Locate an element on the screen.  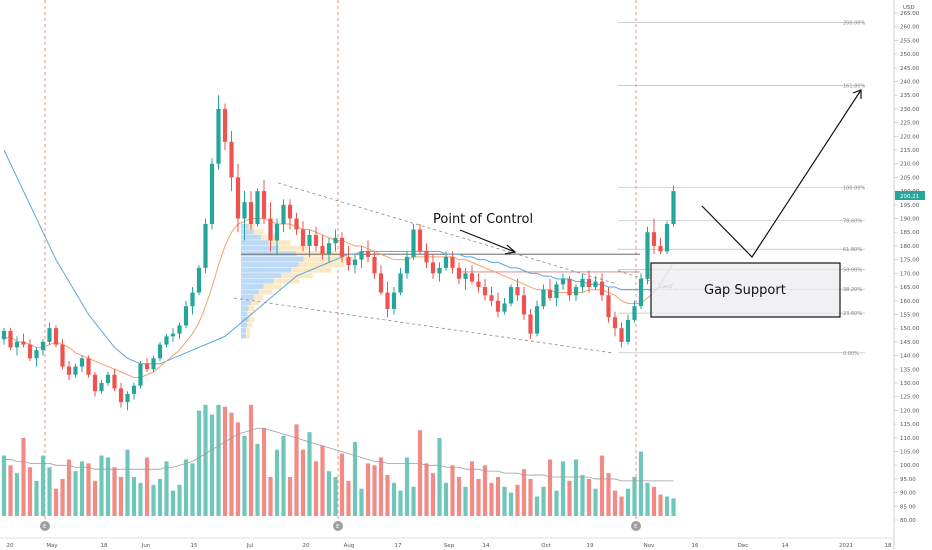
time-tick-label: Oct is located at coordinates (546, 546).